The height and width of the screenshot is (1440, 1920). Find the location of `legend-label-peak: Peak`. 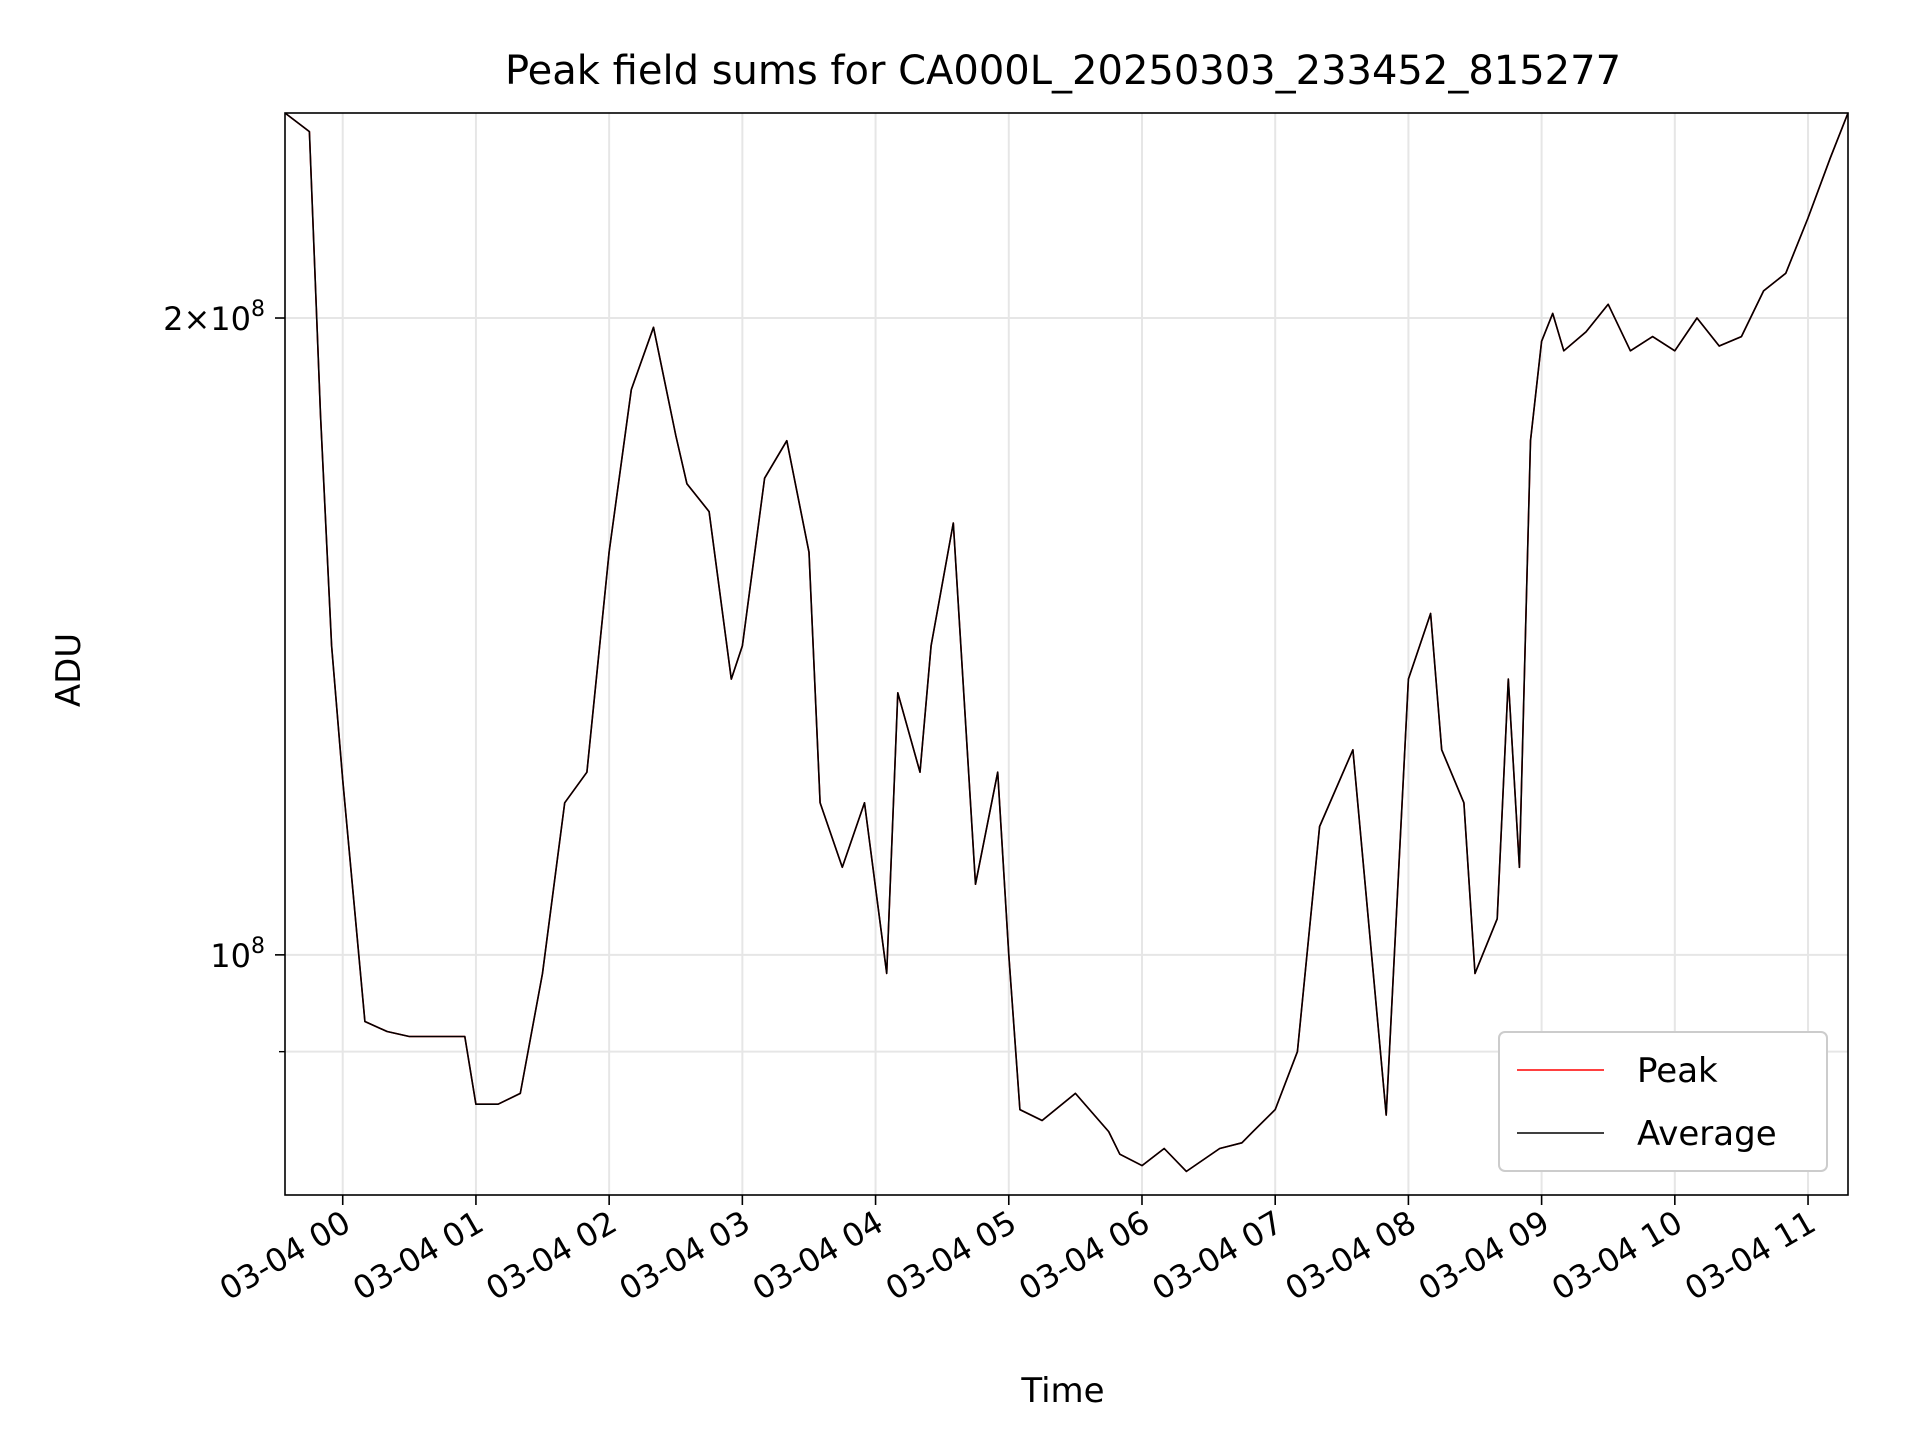

legend-label-peak: Peak is located at coordinates (1677, 1071).